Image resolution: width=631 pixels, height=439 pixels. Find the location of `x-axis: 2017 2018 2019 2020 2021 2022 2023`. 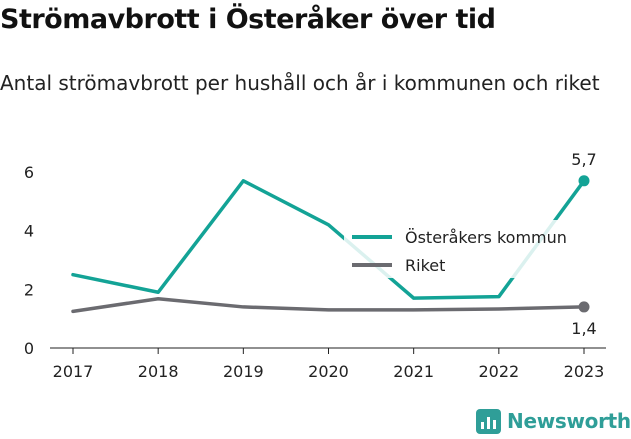

x-axis: 2017 2018 2019 2020 2021 2022 2023 is located at coordinates (328, 364).